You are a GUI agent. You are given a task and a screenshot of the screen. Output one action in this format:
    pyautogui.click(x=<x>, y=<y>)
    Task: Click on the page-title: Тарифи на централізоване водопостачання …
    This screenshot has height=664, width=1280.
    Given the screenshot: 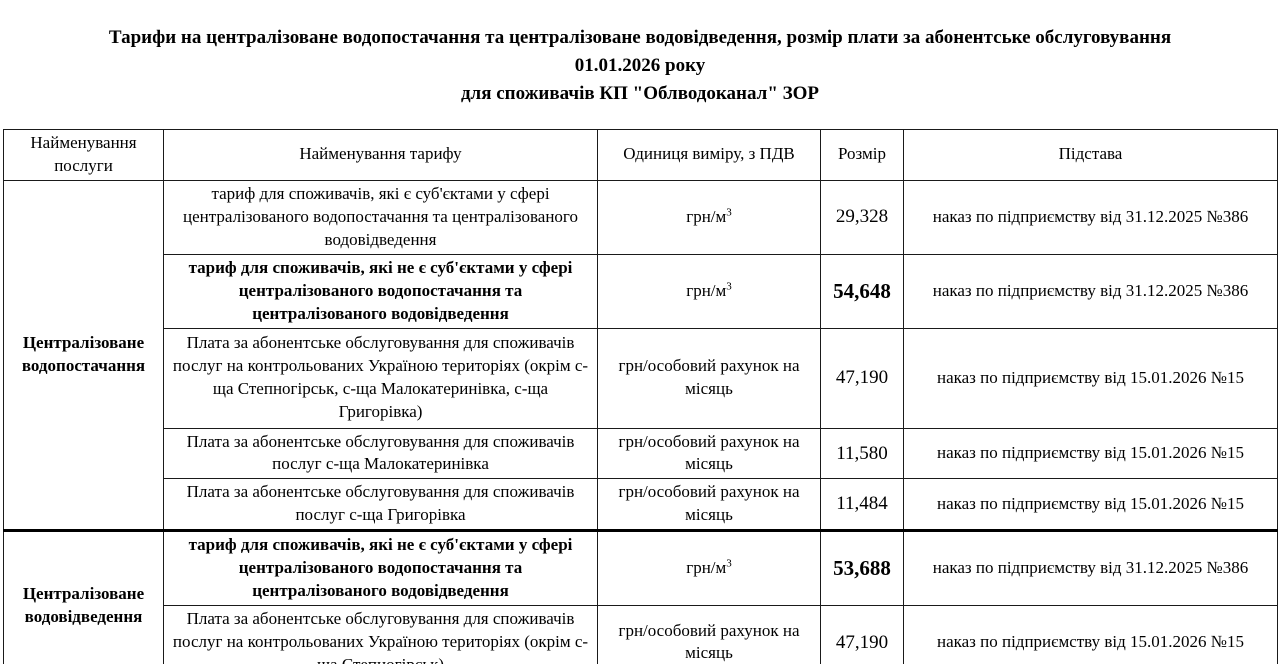 What is the action you would take?
    pyautogui.click(x=640, y=66)
    